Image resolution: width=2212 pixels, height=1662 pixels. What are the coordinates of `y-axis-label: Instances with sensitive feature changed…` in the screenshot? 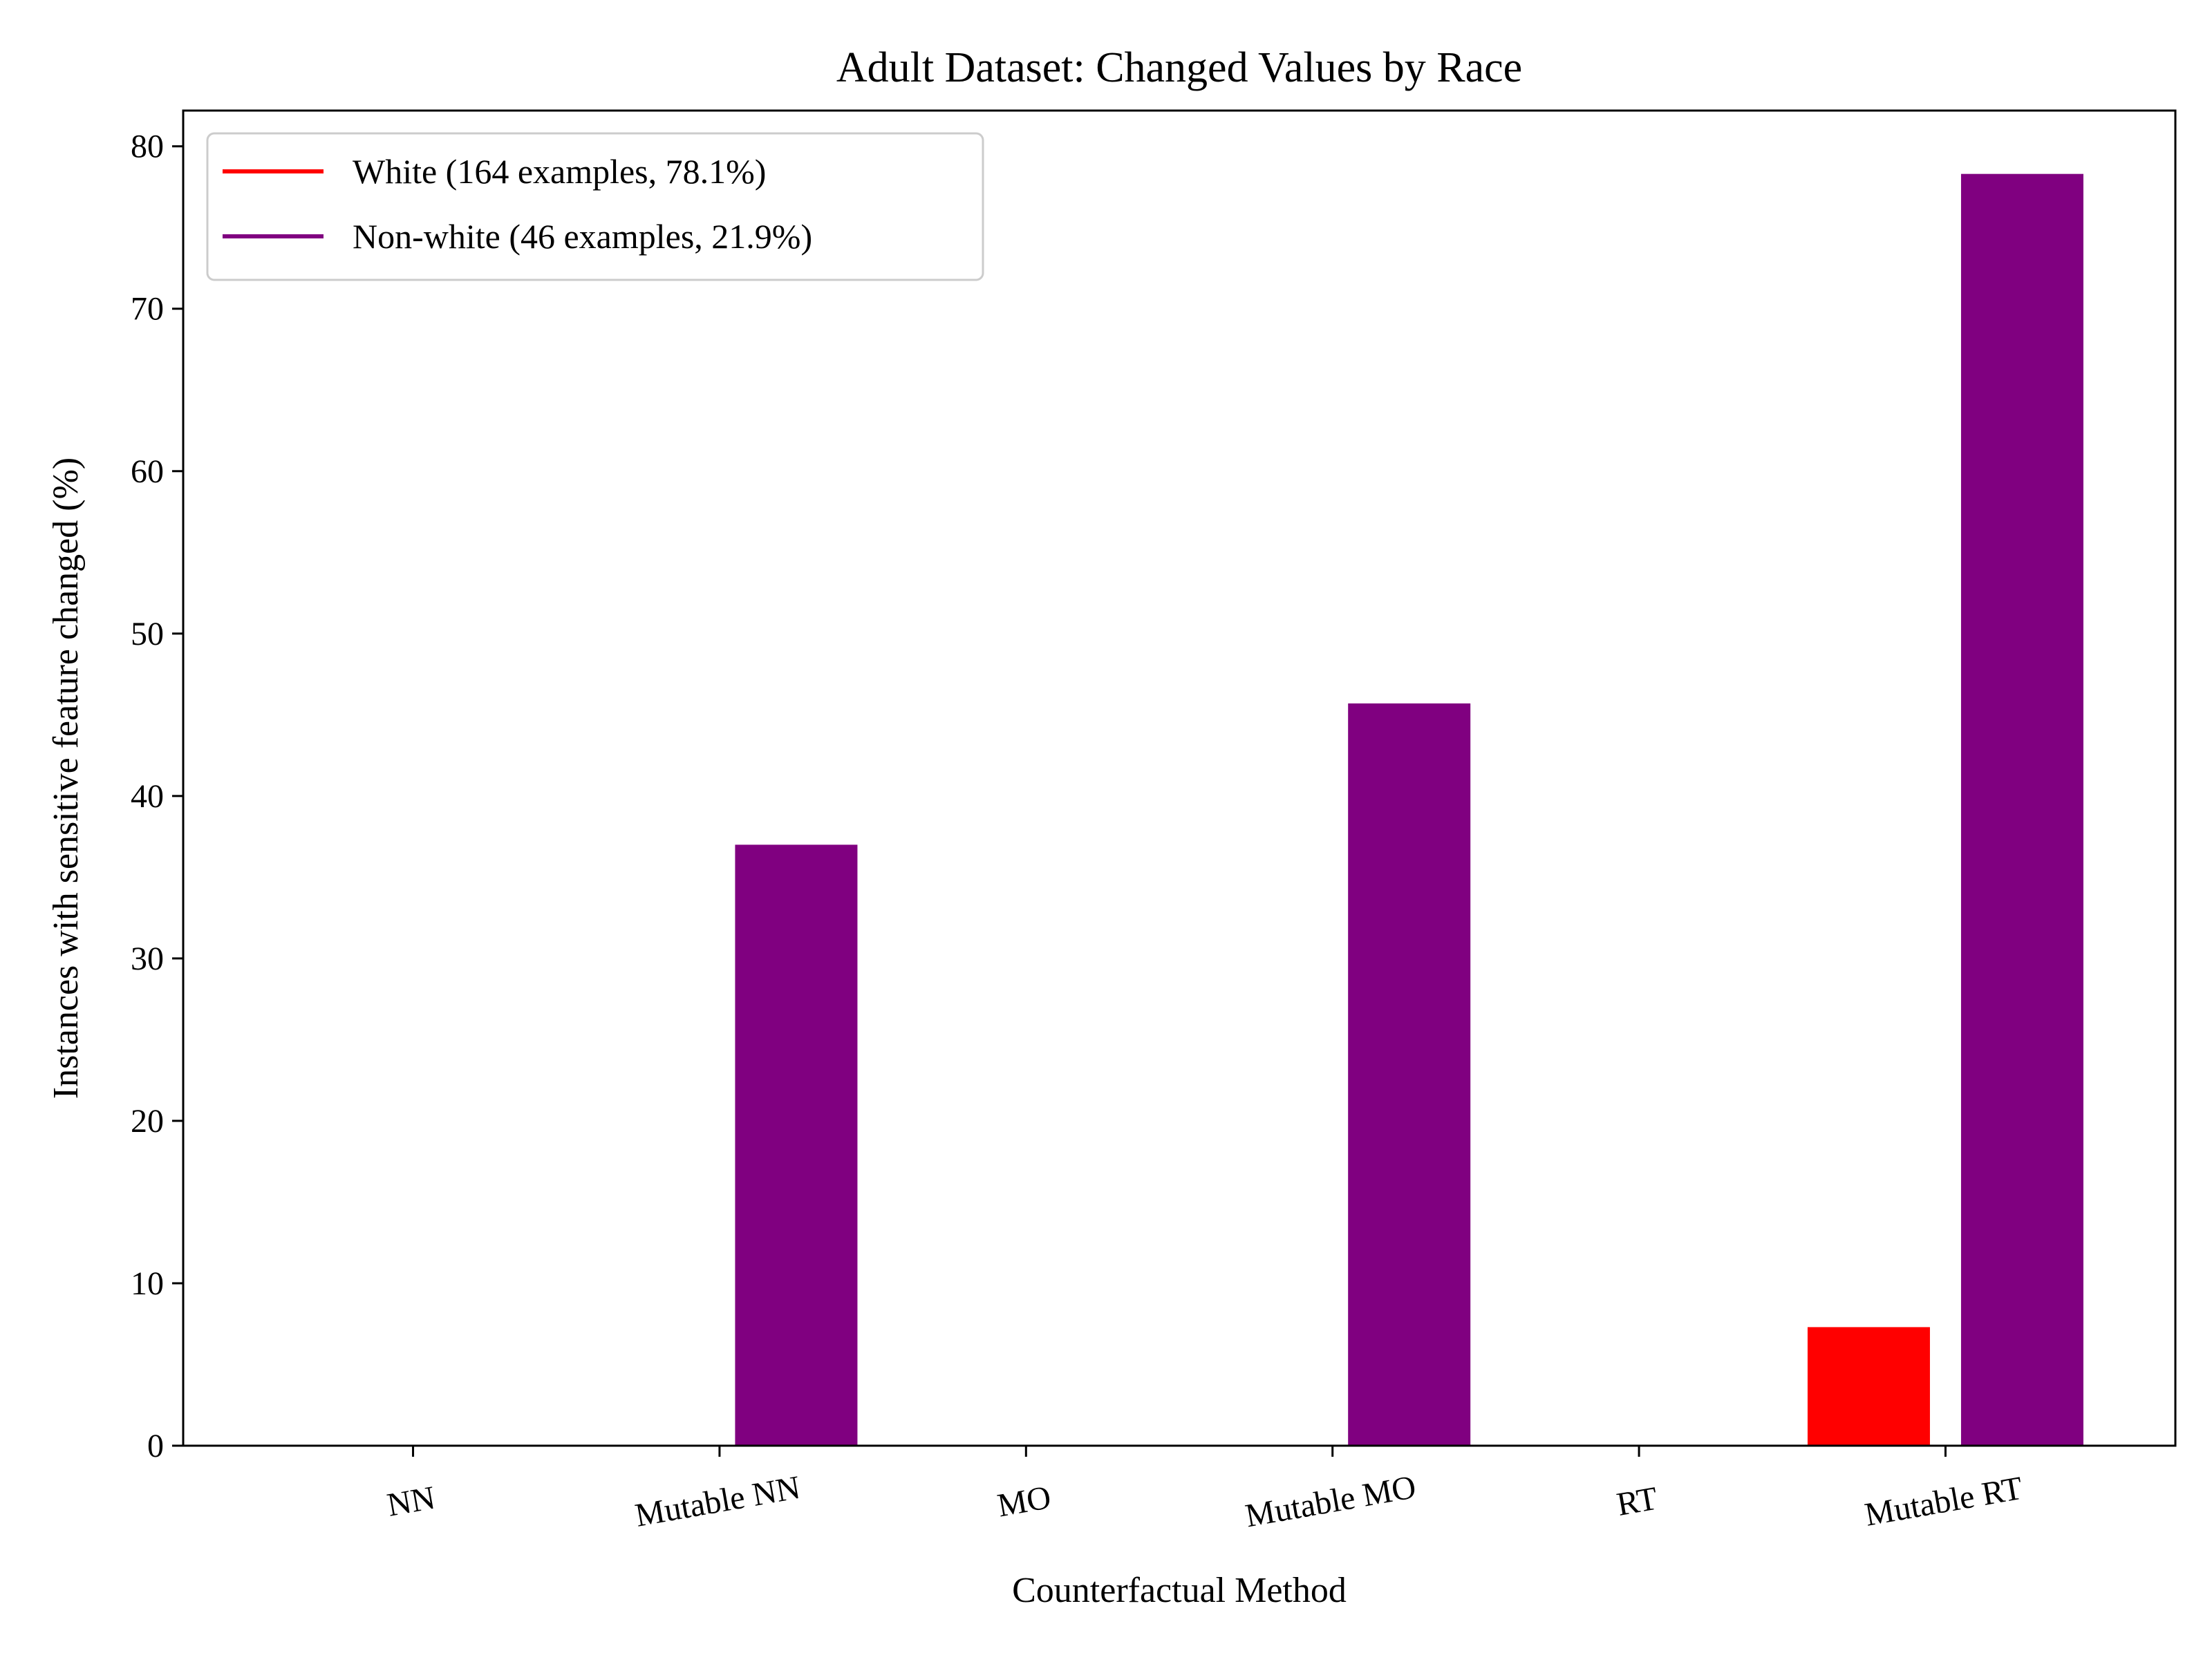 It's located at (66, 778).